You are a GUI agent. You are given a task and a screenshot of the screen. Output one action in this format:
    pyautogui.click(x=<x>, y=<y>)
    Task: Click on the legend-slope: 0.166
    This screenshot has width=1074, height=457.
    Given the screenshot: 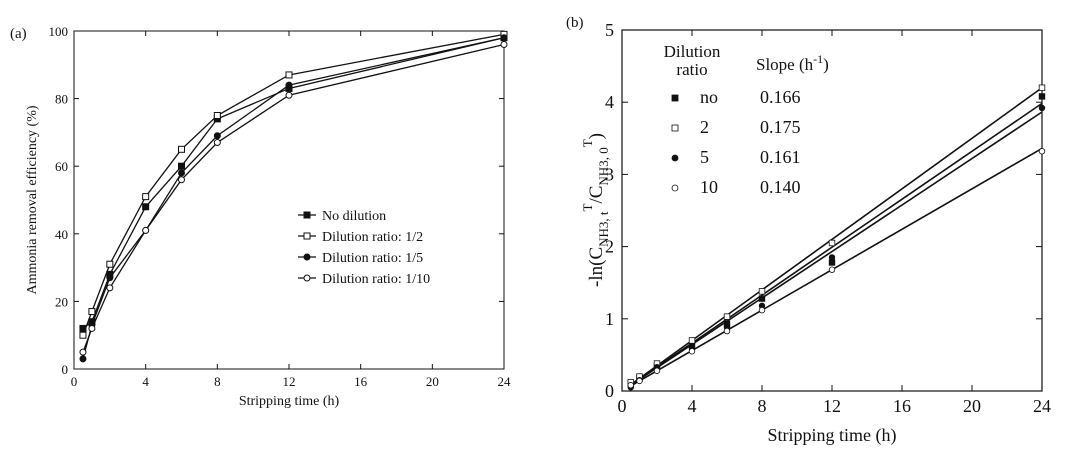 What is the action you would take?
    pyautogui.click(x=780, y=97)
    